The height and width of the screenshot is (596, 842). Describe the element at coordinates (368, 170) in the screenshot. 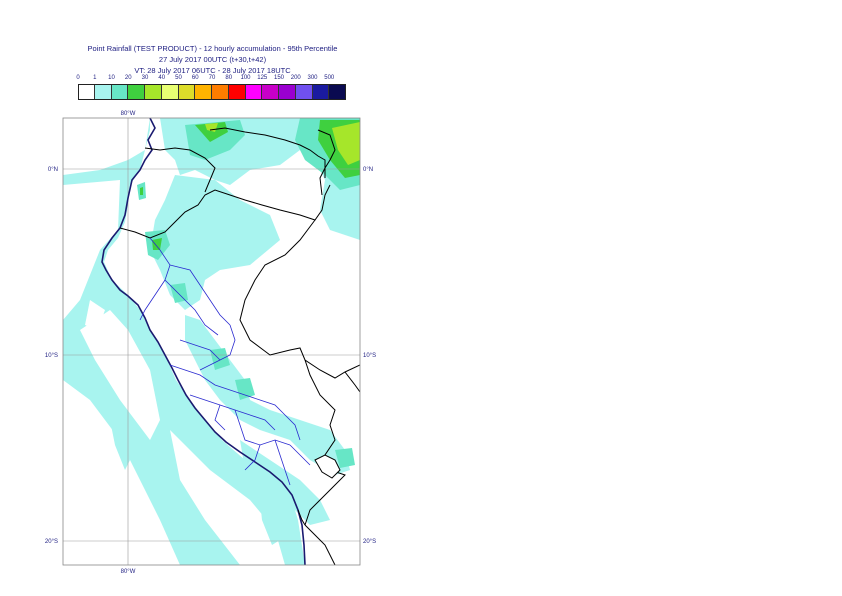

I see `lat-label-right-0: 0°N` at that location.